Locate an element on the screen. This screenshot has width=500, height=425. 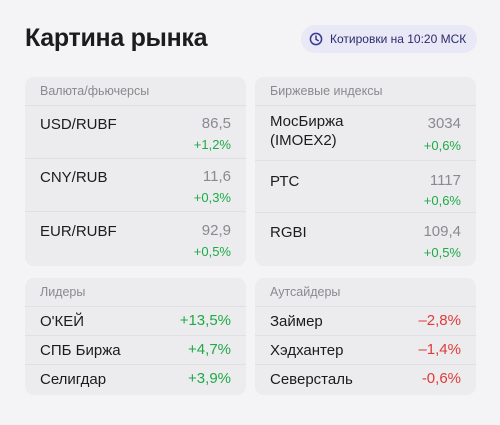
outsider-row: Северсталь -0,6% is located at coordinates (365, 379).